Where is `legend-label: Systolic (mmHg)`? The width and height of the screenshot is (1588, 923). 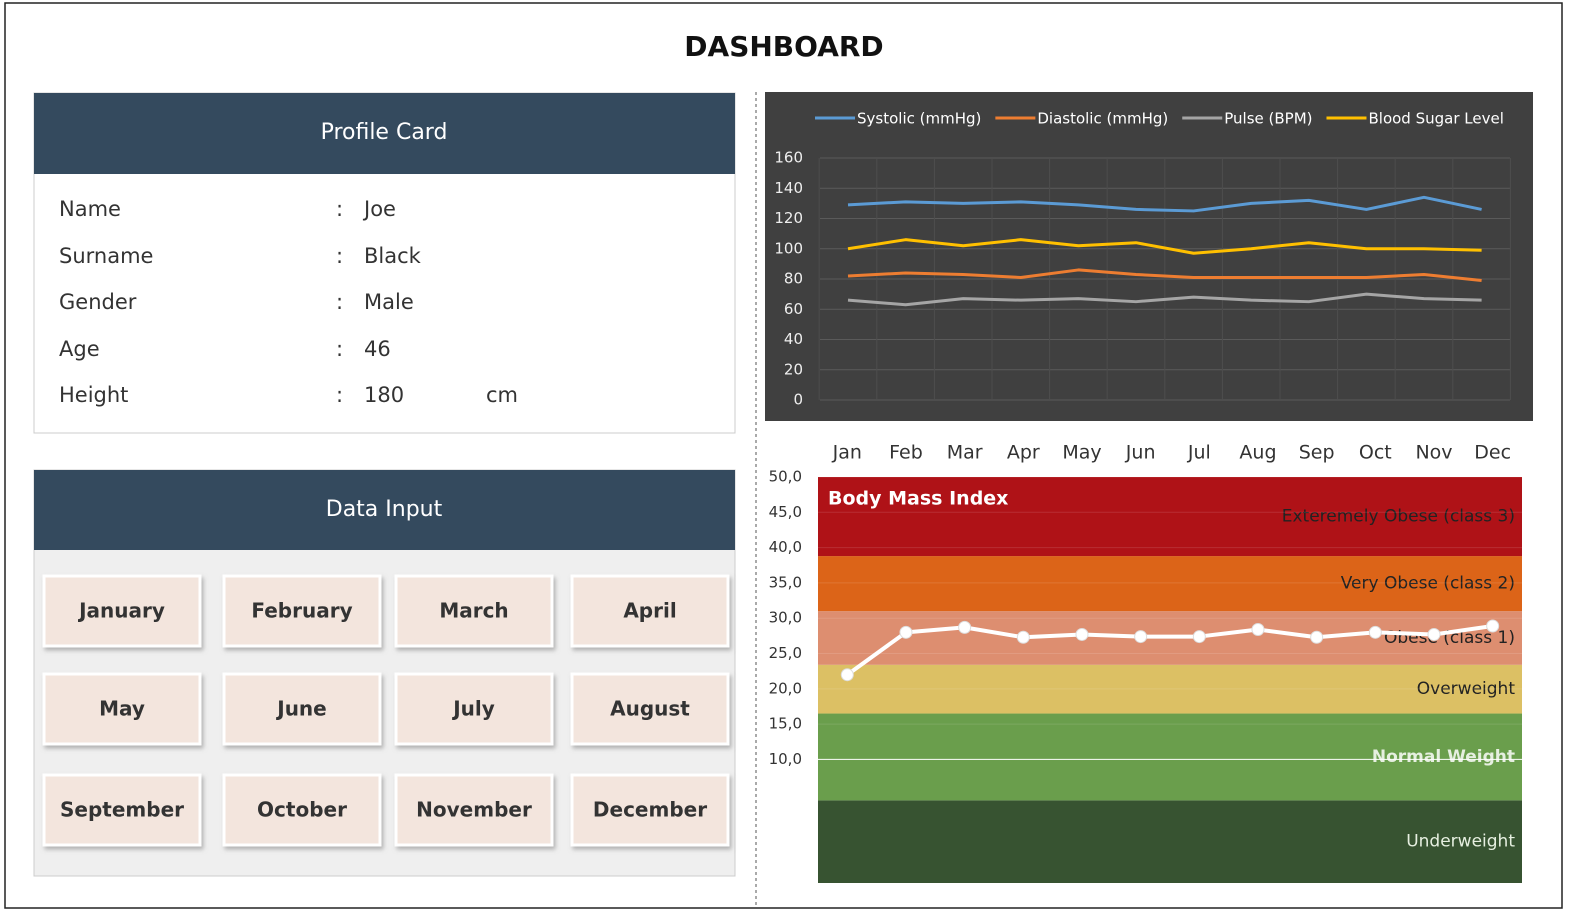 legend-label: Systolic (mmHg) is located at coordinates (919, 119).